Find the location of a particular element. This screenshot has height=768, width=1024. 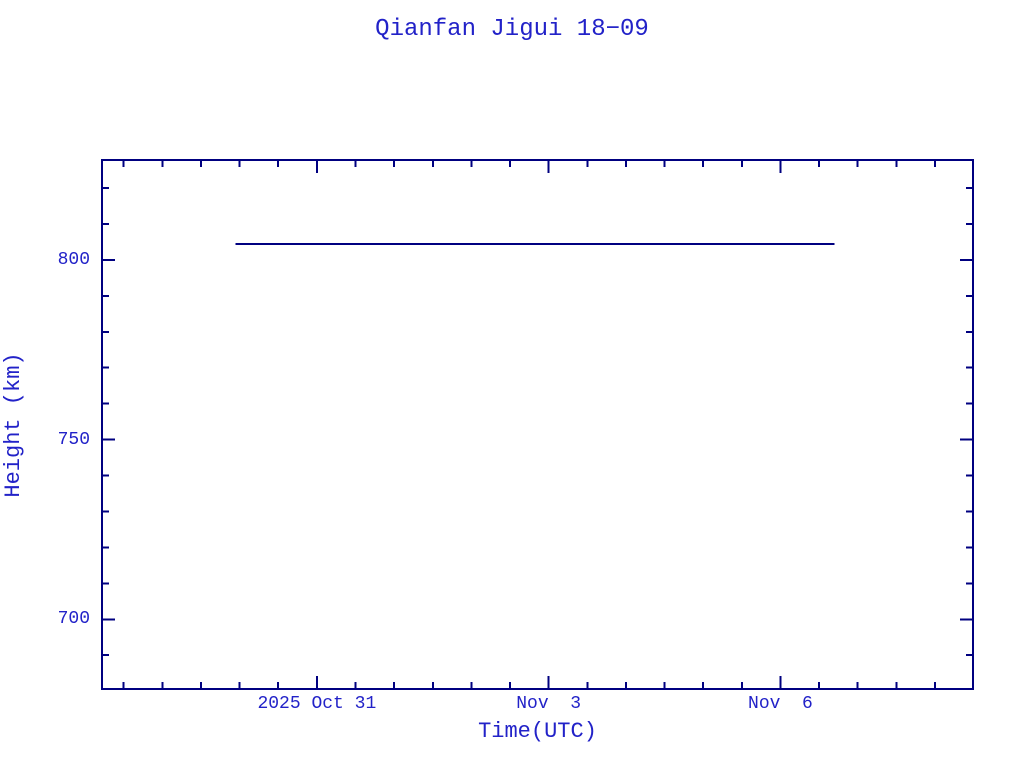

x-tick-label: Nov 3 is located at coordinates (549, 704).